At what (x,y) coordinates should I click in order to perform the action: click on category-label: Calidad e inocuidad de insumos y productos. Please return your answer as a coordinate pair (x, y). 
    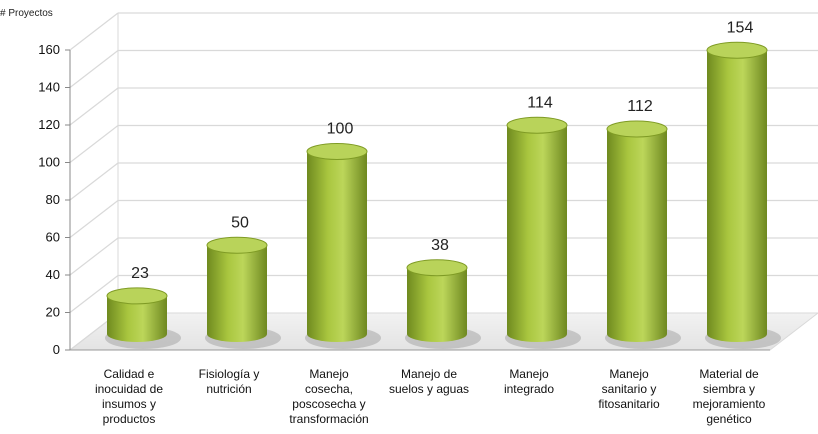
    Looking at the image, I should click on (129, 396).